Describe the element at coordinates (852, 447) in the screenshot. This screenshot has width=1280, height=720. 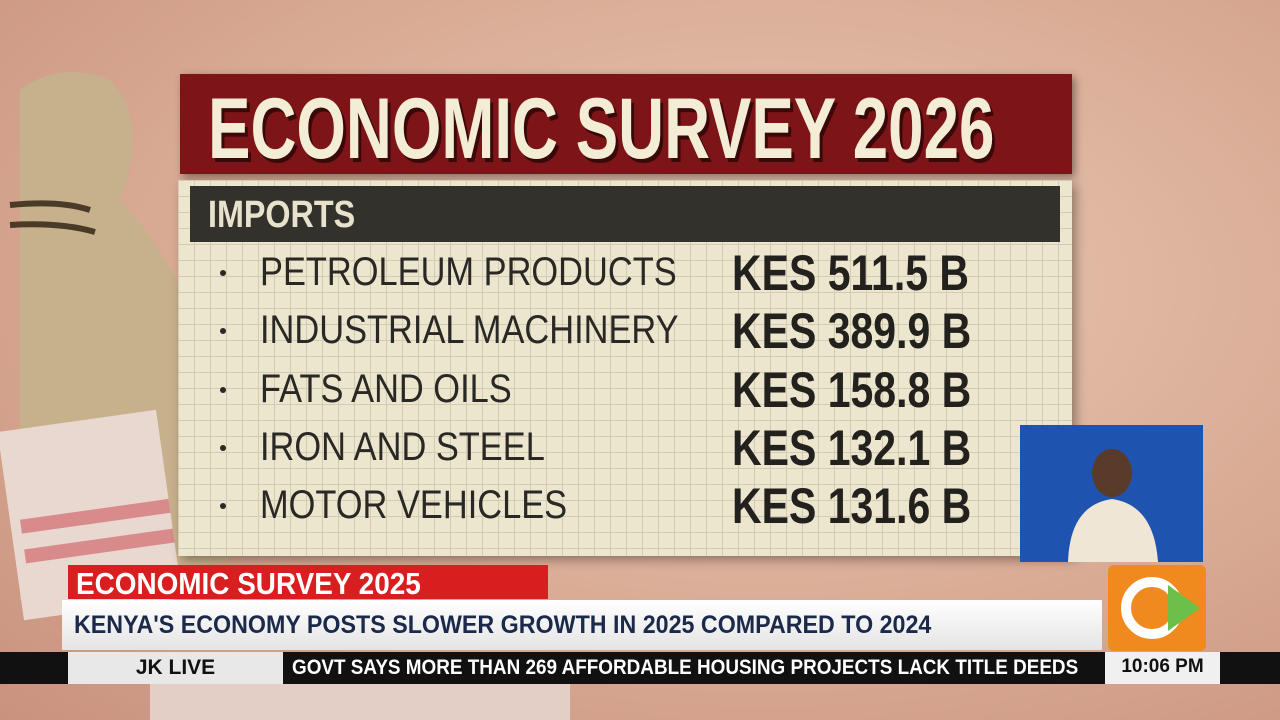
I see `item-value: KES 132.1 B` at that location.